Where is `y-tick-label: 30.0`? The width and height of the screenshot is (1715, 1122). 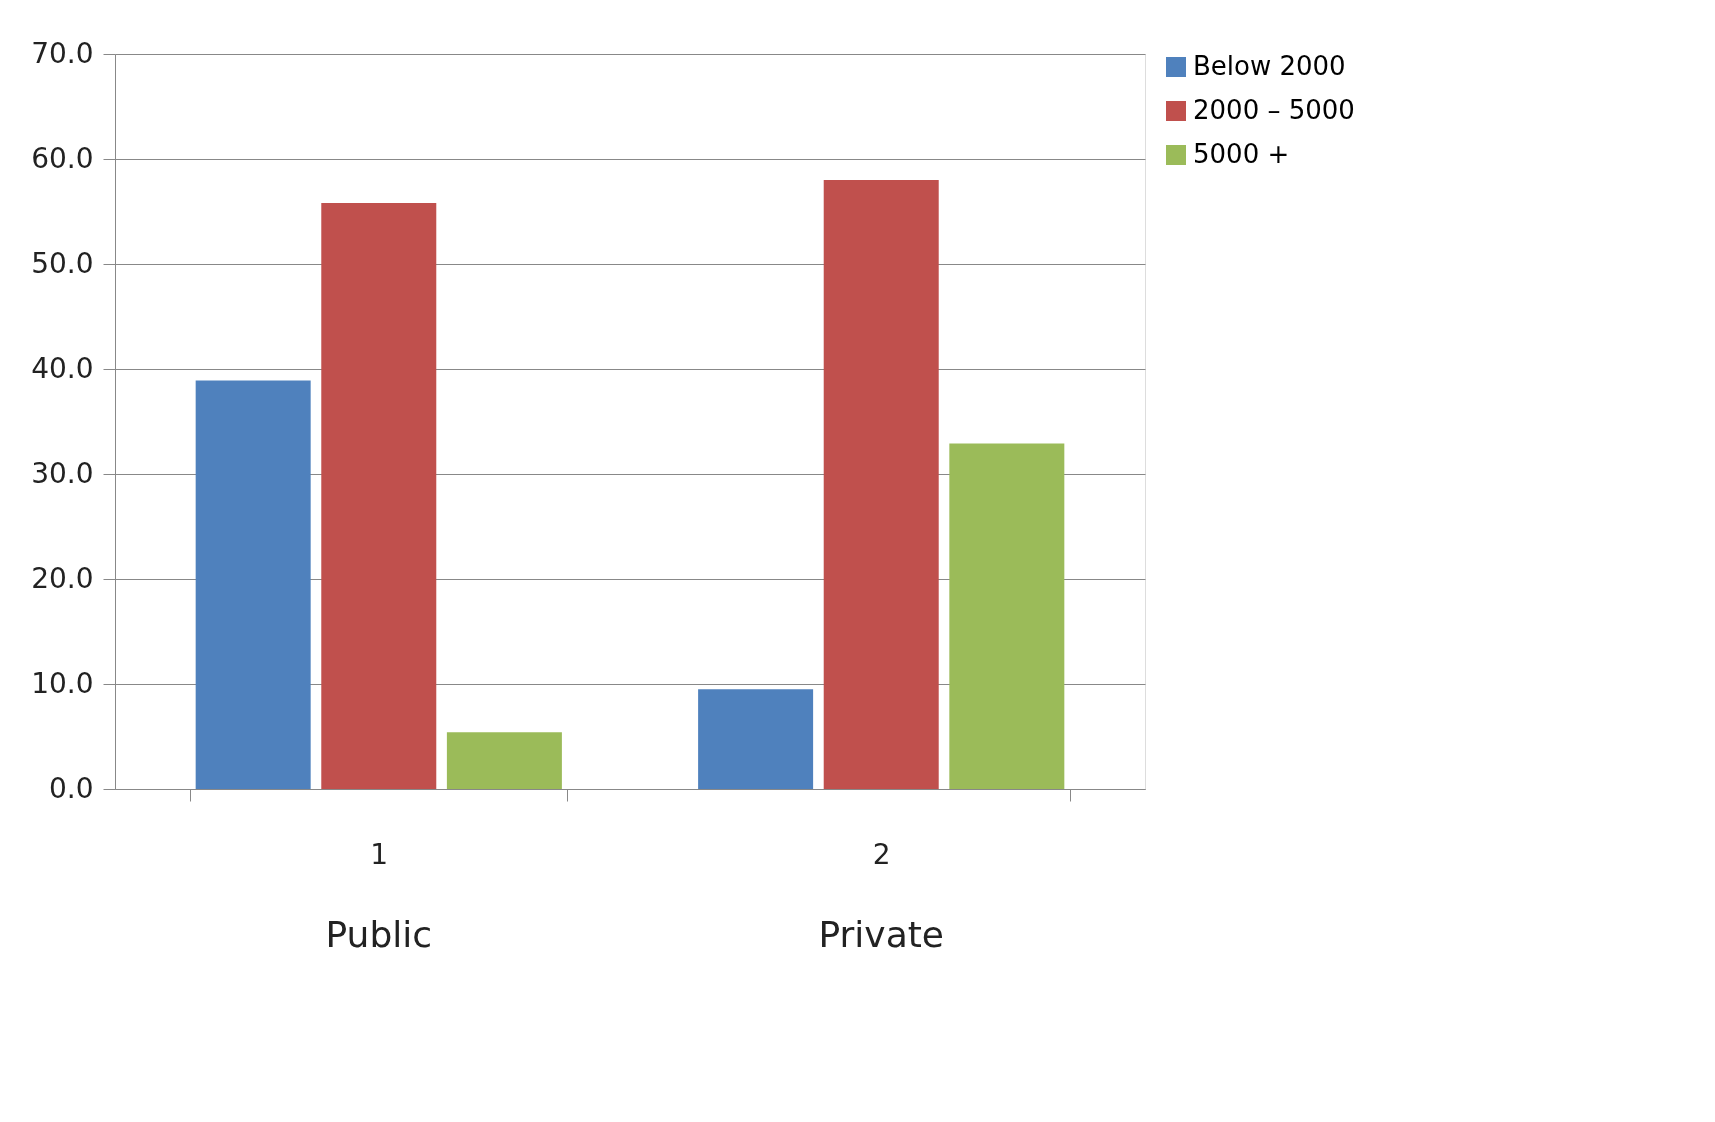
y-tick-label: 30.0 is located at coordinates (62, 473).